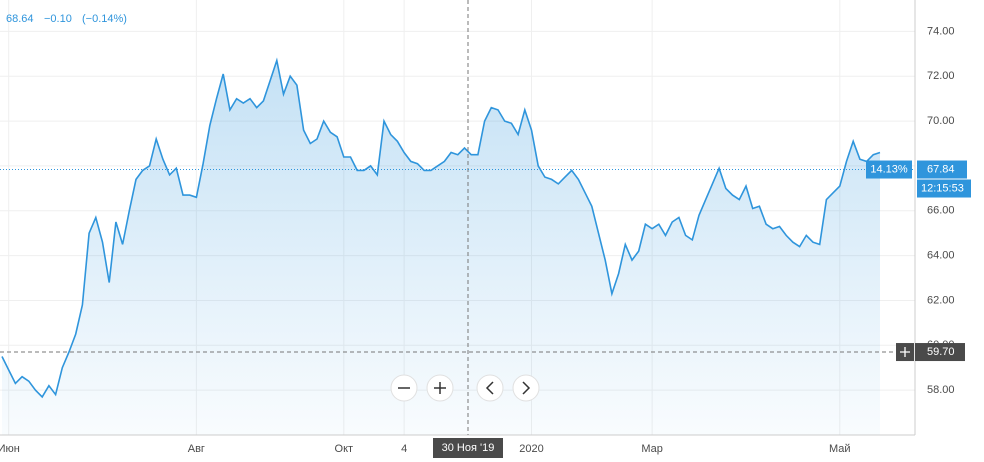 The image size is (984, 462). I want to click on y-tick-label: 64.00, so click(941, 256).